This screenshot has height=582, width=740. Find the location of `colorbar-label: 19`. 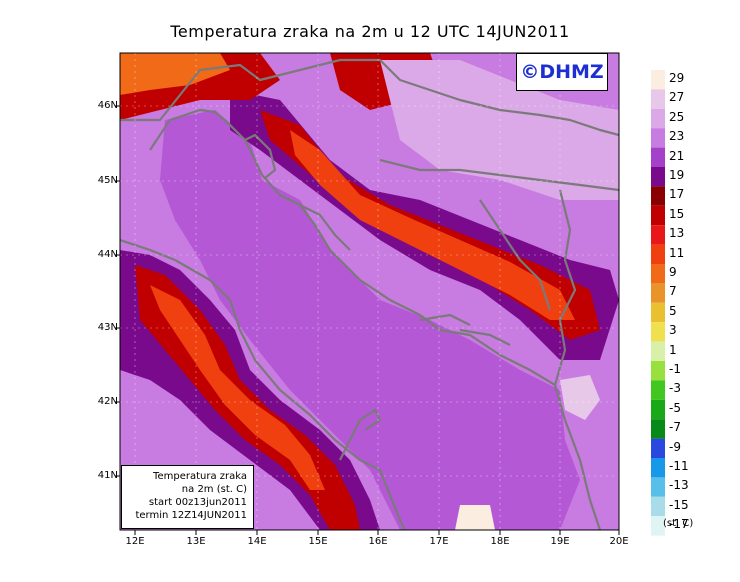

colorbar-label: 19 is located at coordinates (677, 175).